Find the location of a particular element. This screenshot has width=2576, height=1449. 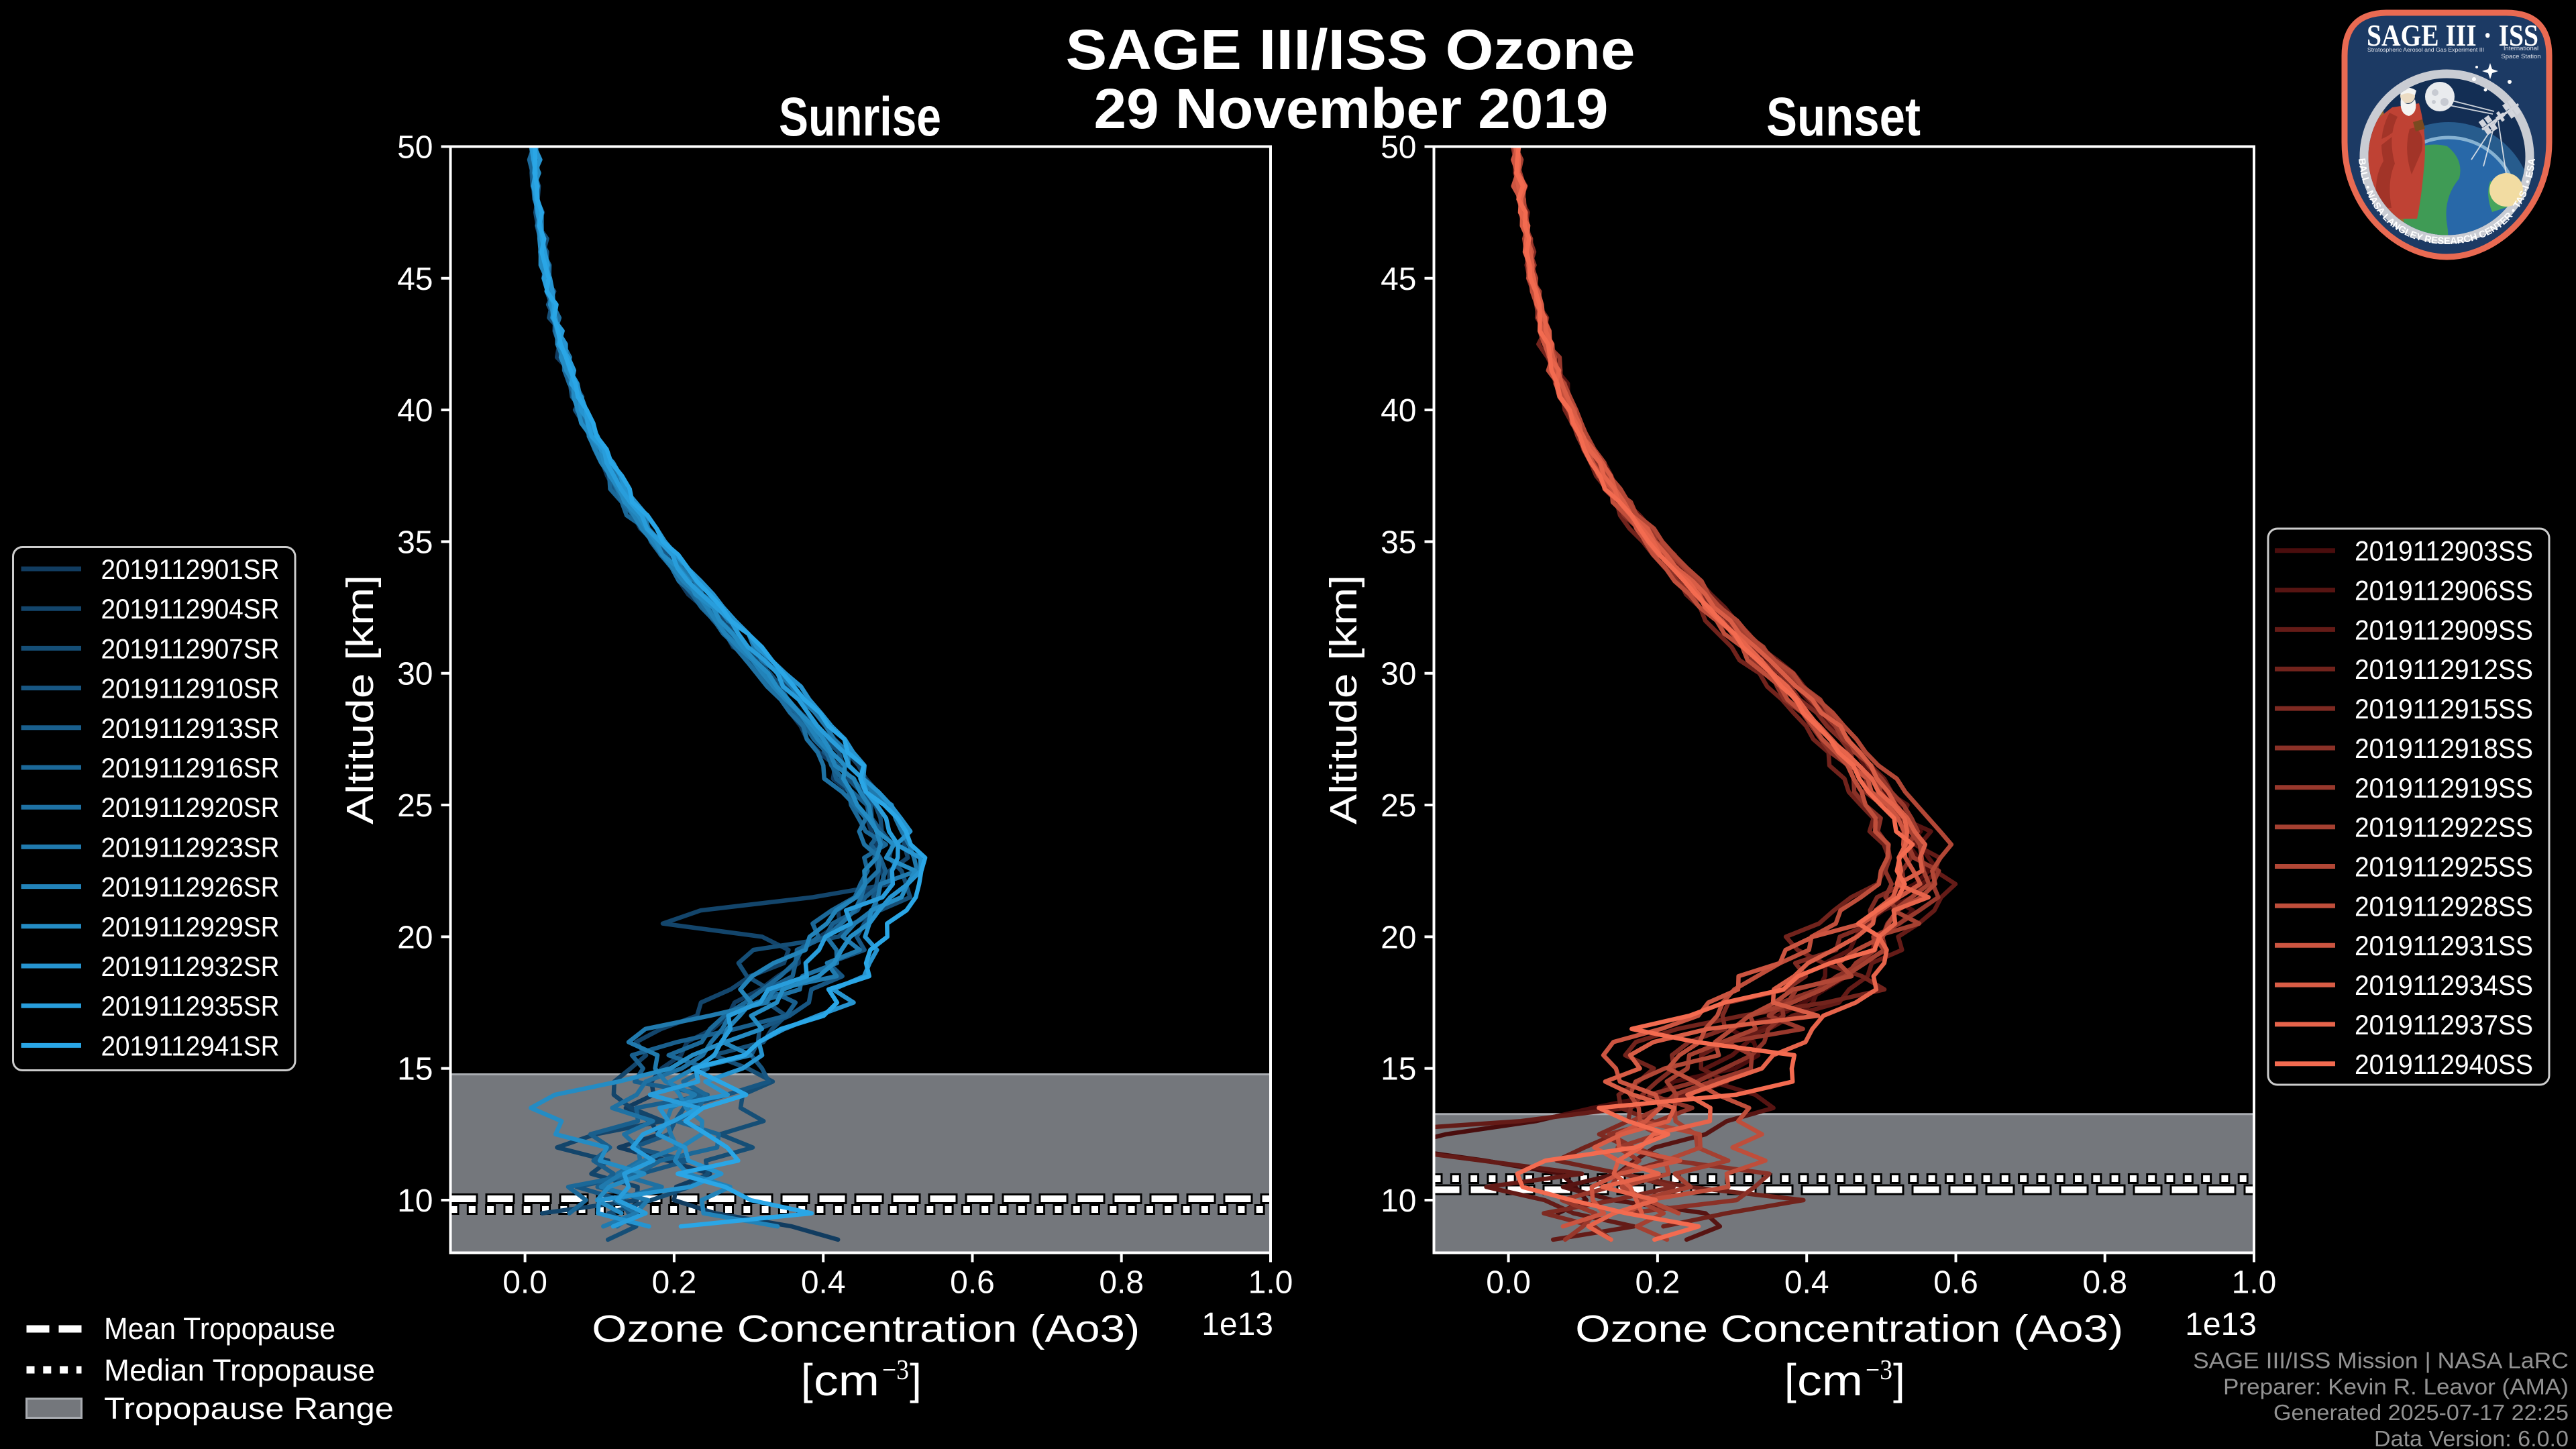

svg-text: 2019112910SR is located at coordinates (190, 688).